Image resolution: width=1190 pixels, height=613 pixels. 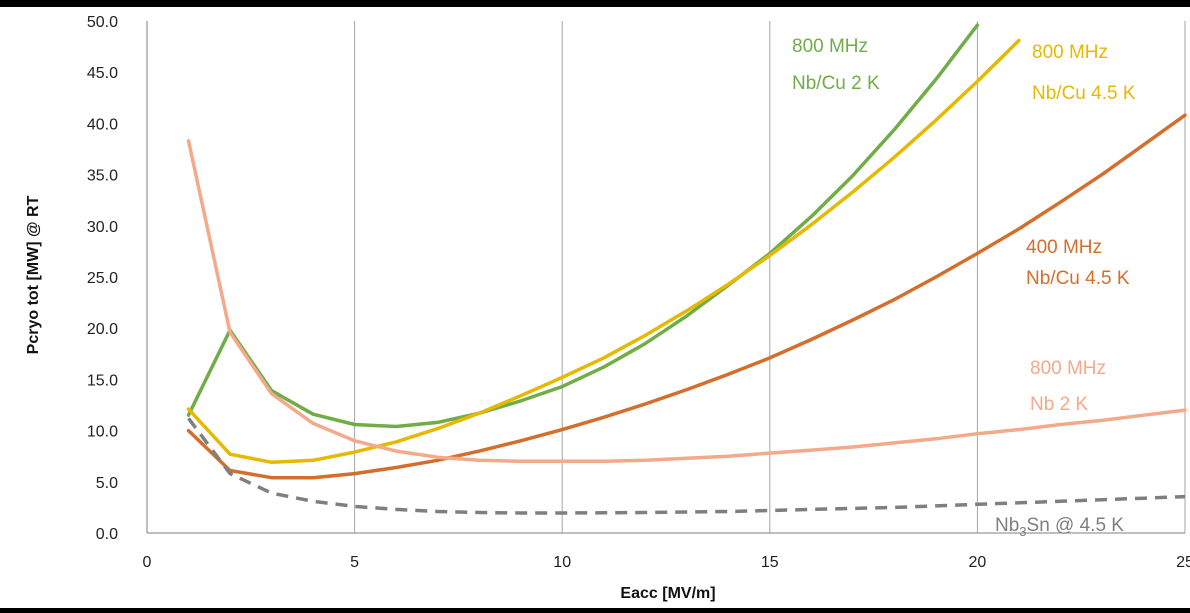 I want to click on x-tick-label-4: 20, so click(x=978, y=562).